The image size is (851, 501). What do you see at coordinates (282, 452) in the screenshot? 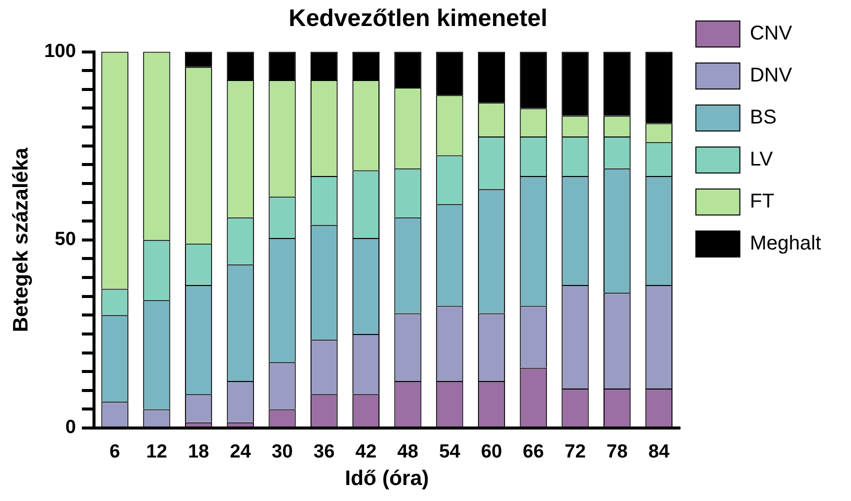
I see `x-tick-label: 30` at bounding box center [282, 452].